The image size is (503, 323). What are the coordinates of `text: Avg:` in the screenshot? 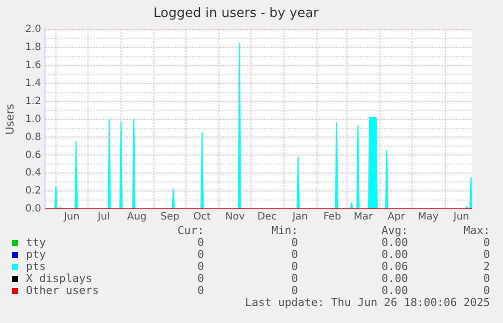 It's located at (394, 230).